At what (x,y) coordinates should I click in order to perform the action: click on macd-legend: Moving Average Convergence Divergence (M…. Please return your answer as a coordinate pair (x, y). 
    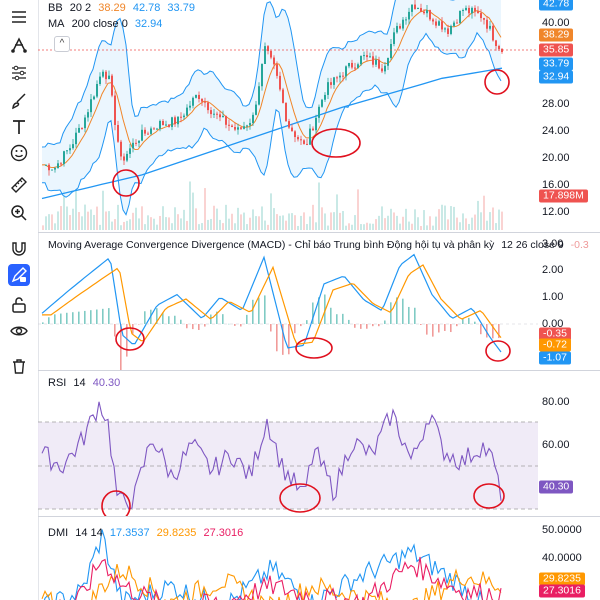
    Looking at the image, I should click on (320, 245).